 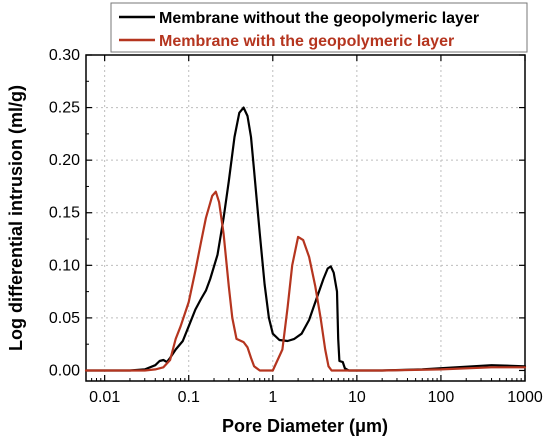 I want to click on x-tick-label: 100, so click(x=441, y=397).